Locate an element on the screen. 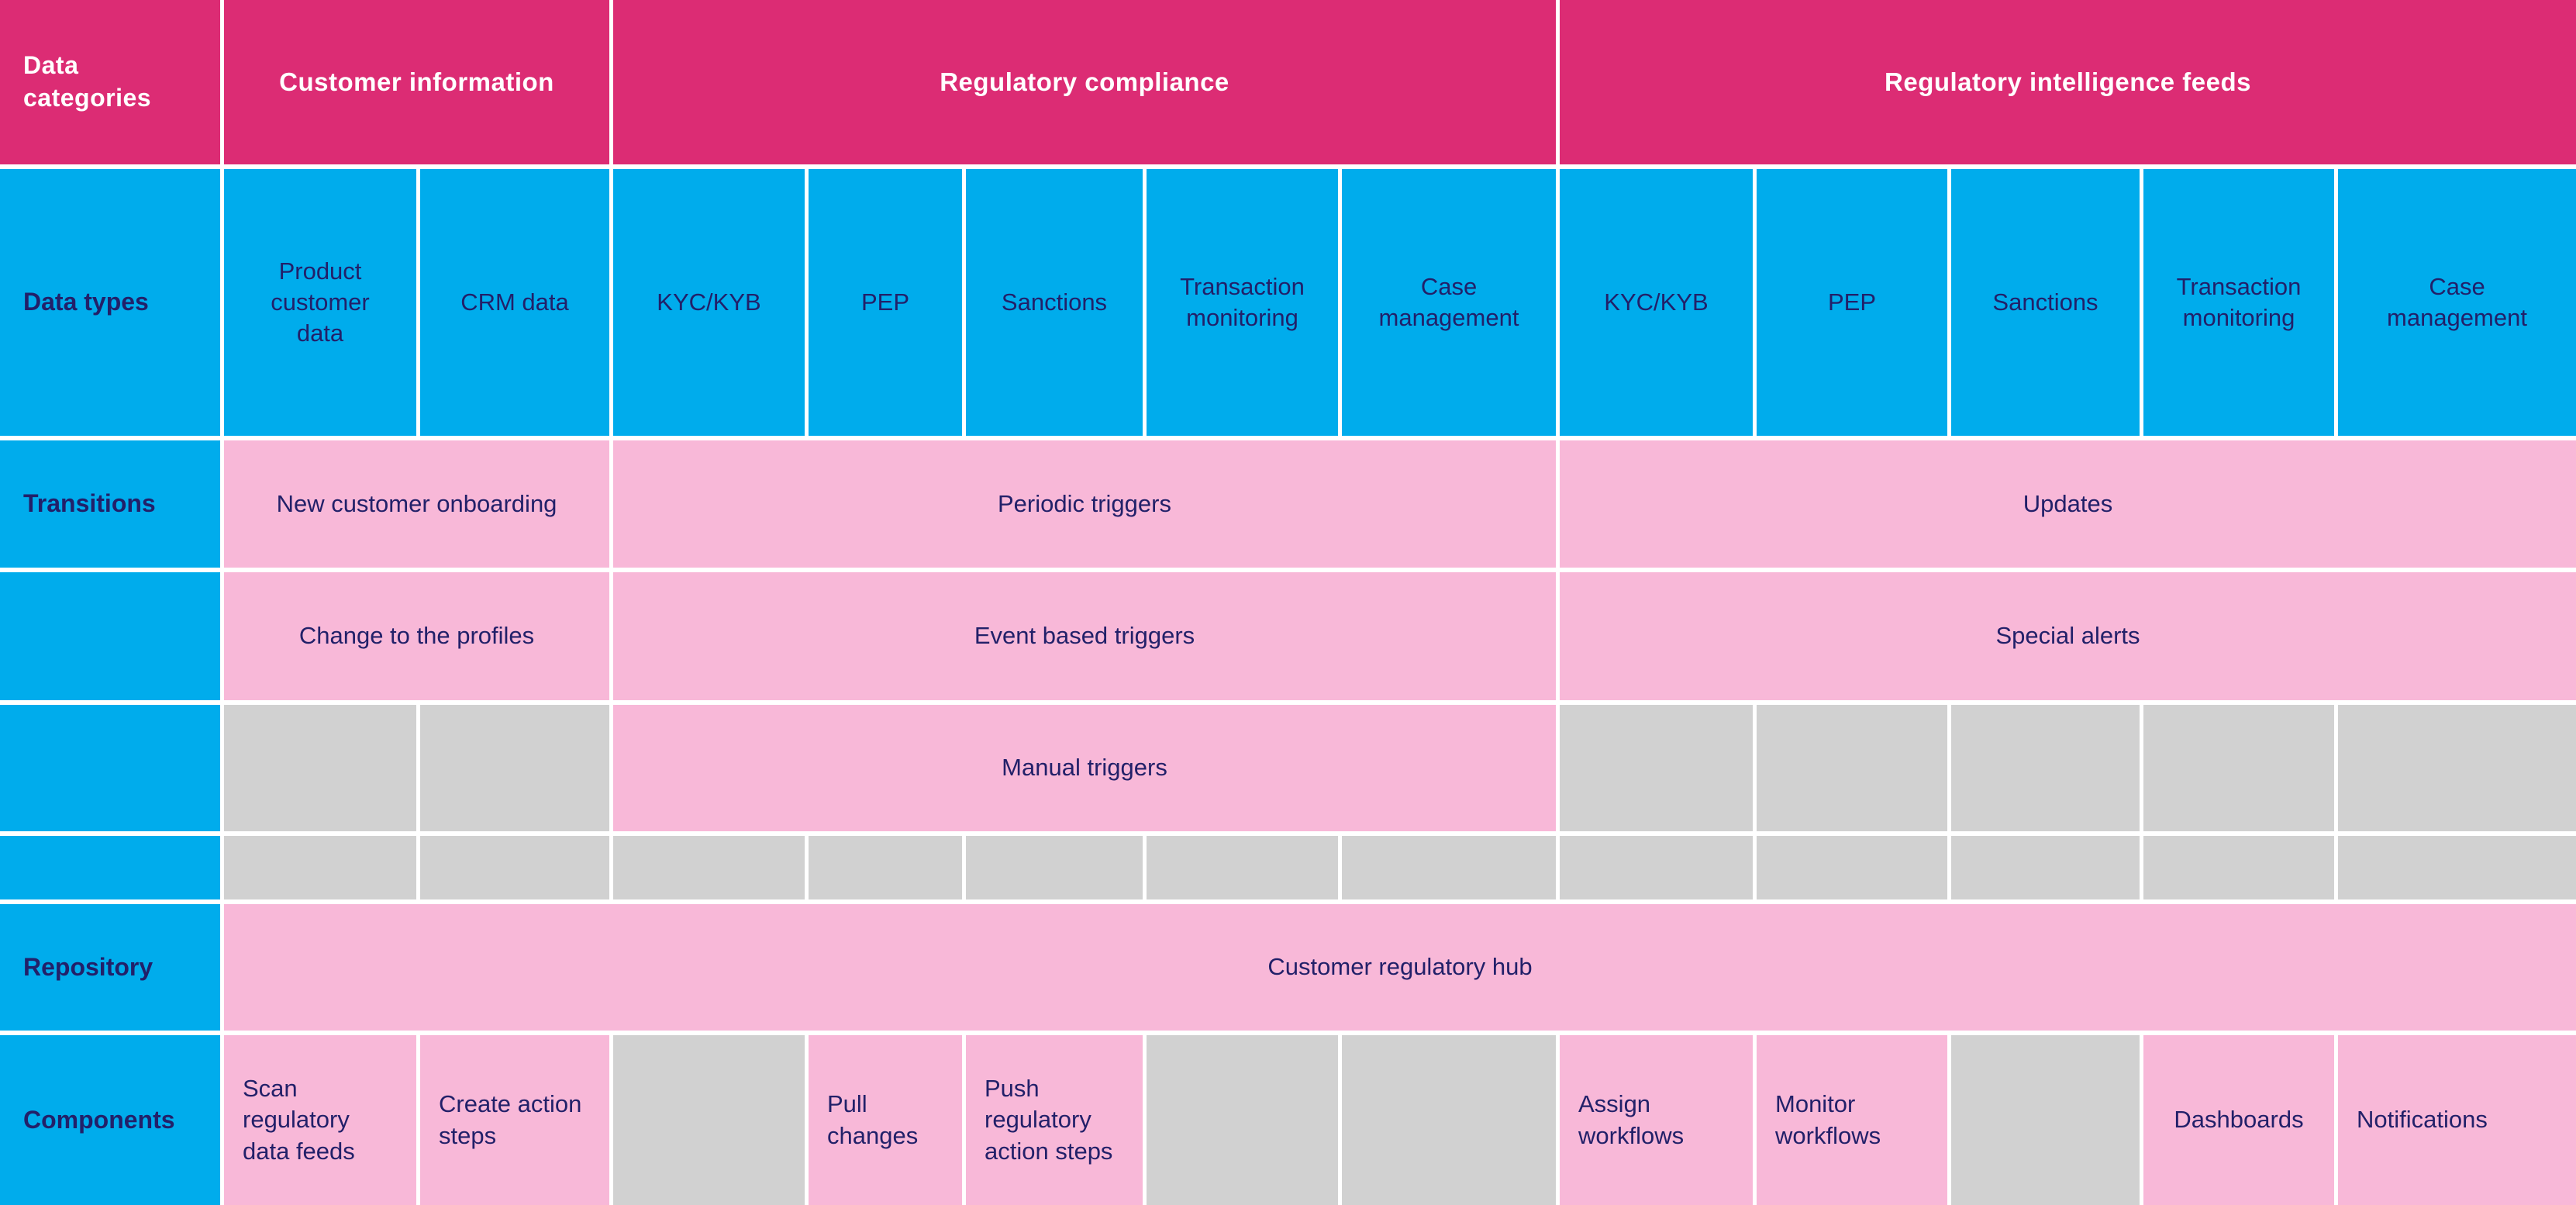 The width and height of the screenshot is (2576, 1205). cell-special-alerts: Special alerts is located at coordinates (2068, 636).